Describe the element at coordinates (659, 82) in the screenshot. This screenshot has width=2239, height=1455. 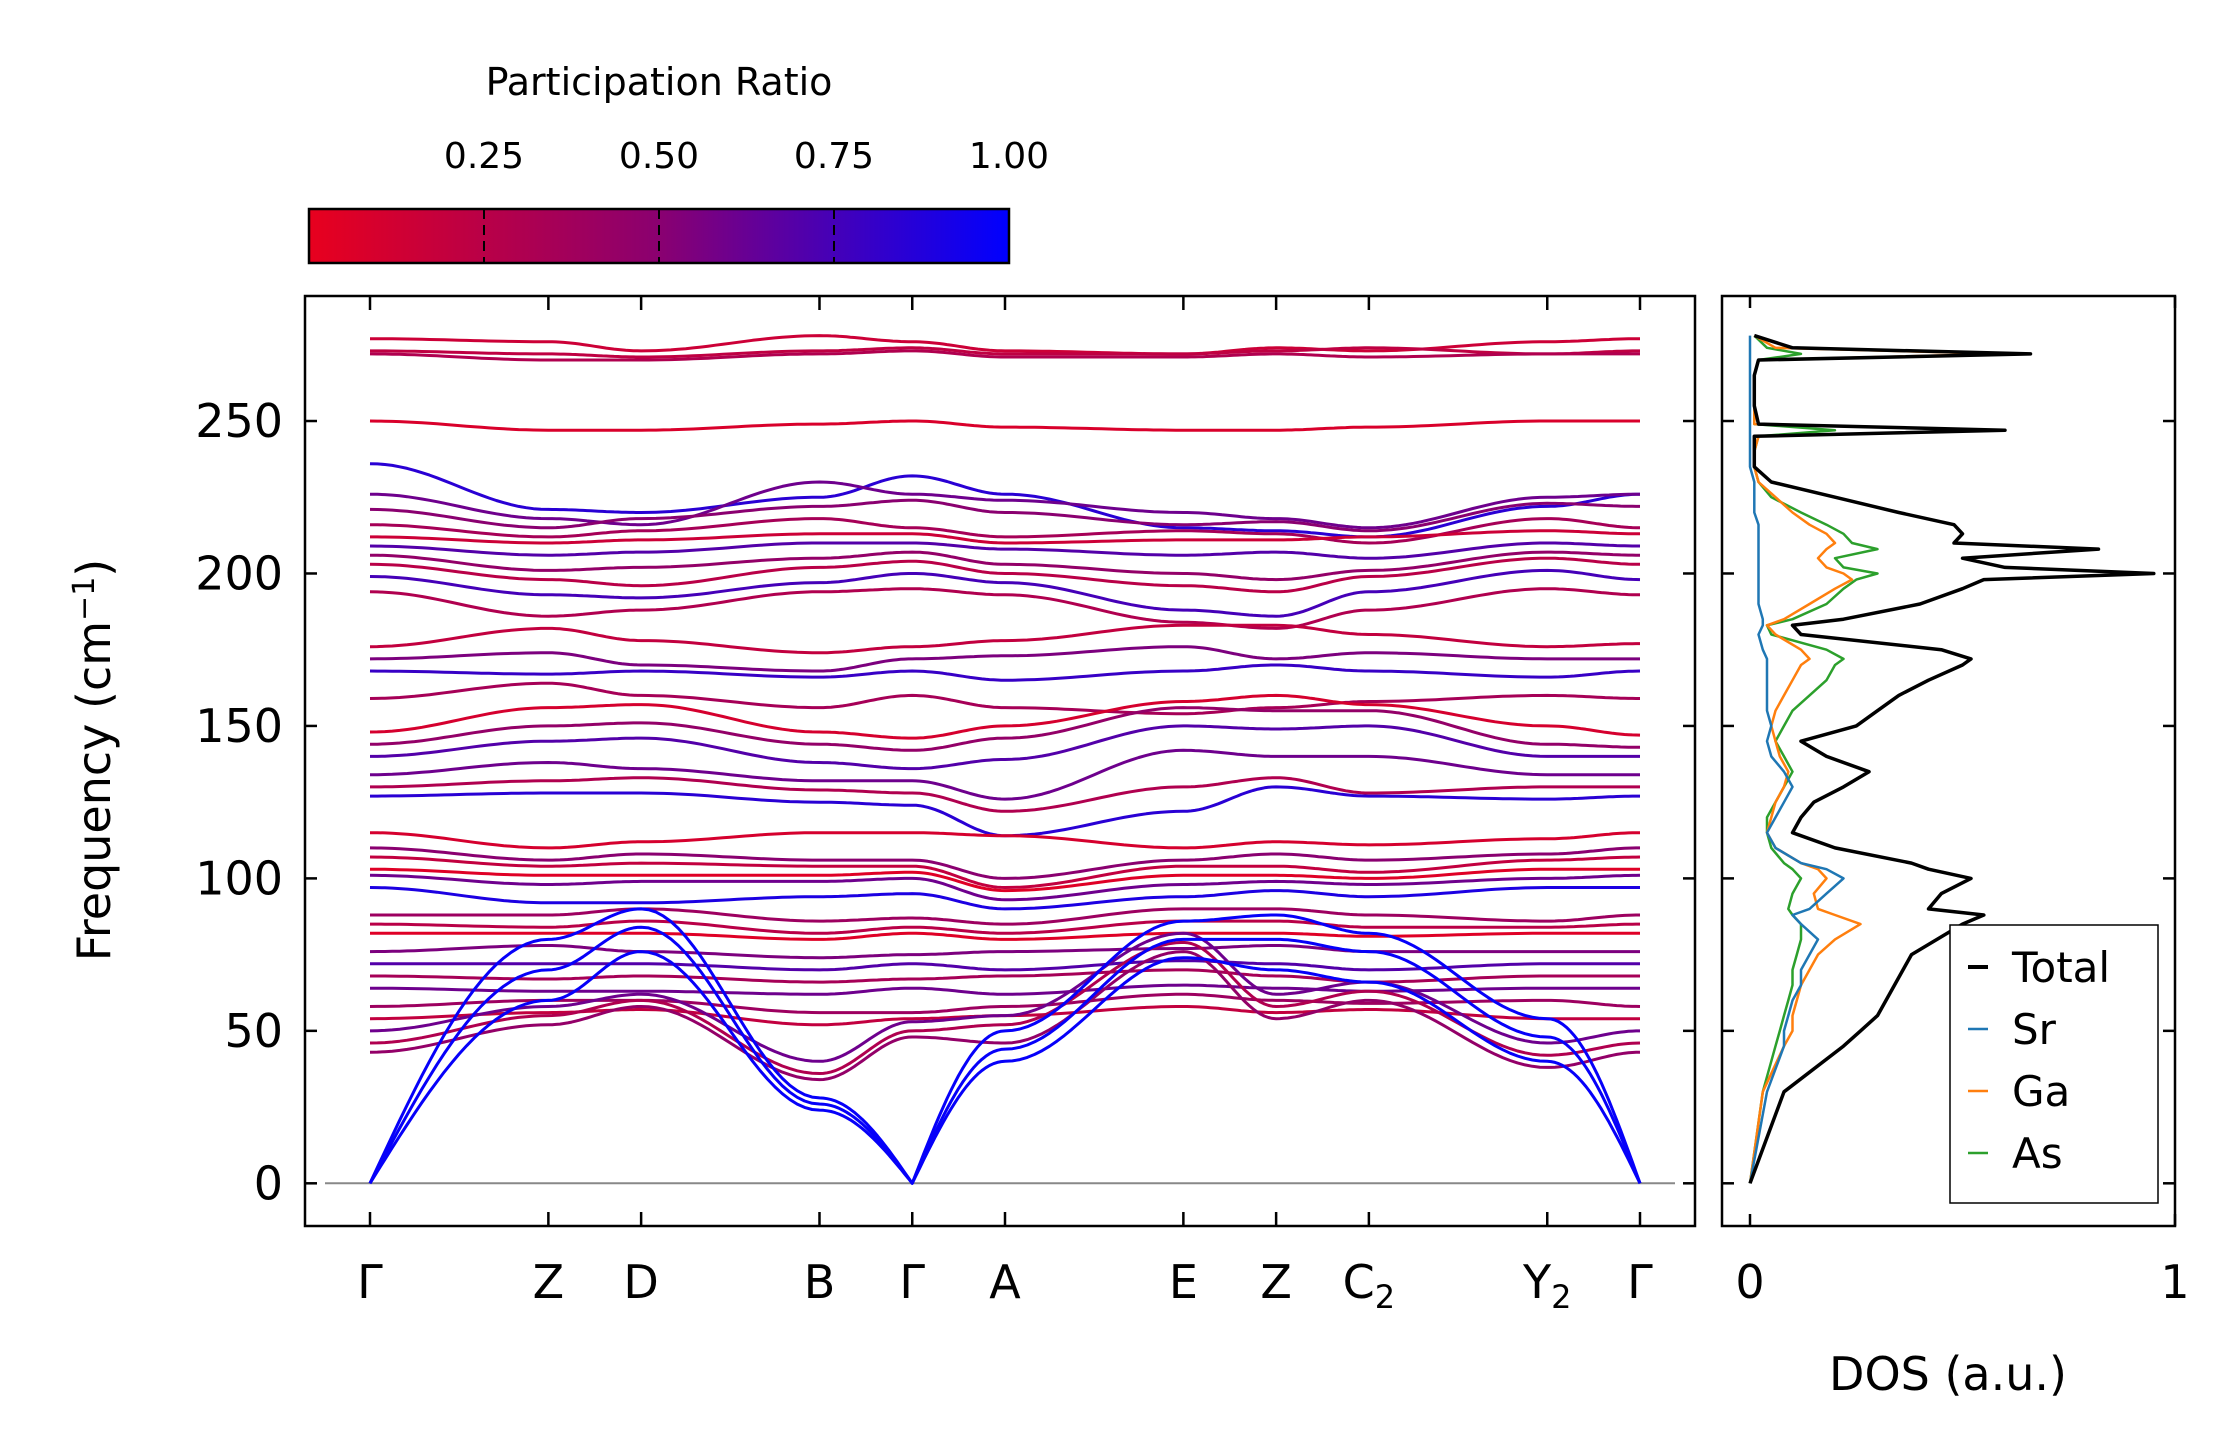
I see `colorbar-title: Participation Ratio` at that location.